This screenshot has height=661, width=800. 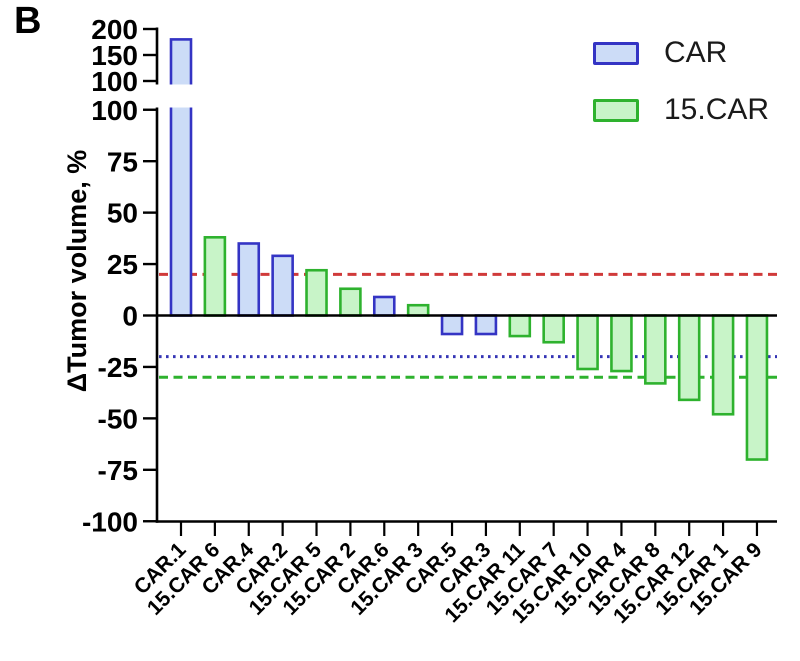 I want to click on bar-15.CAR 12, so click(x=689, y=358).